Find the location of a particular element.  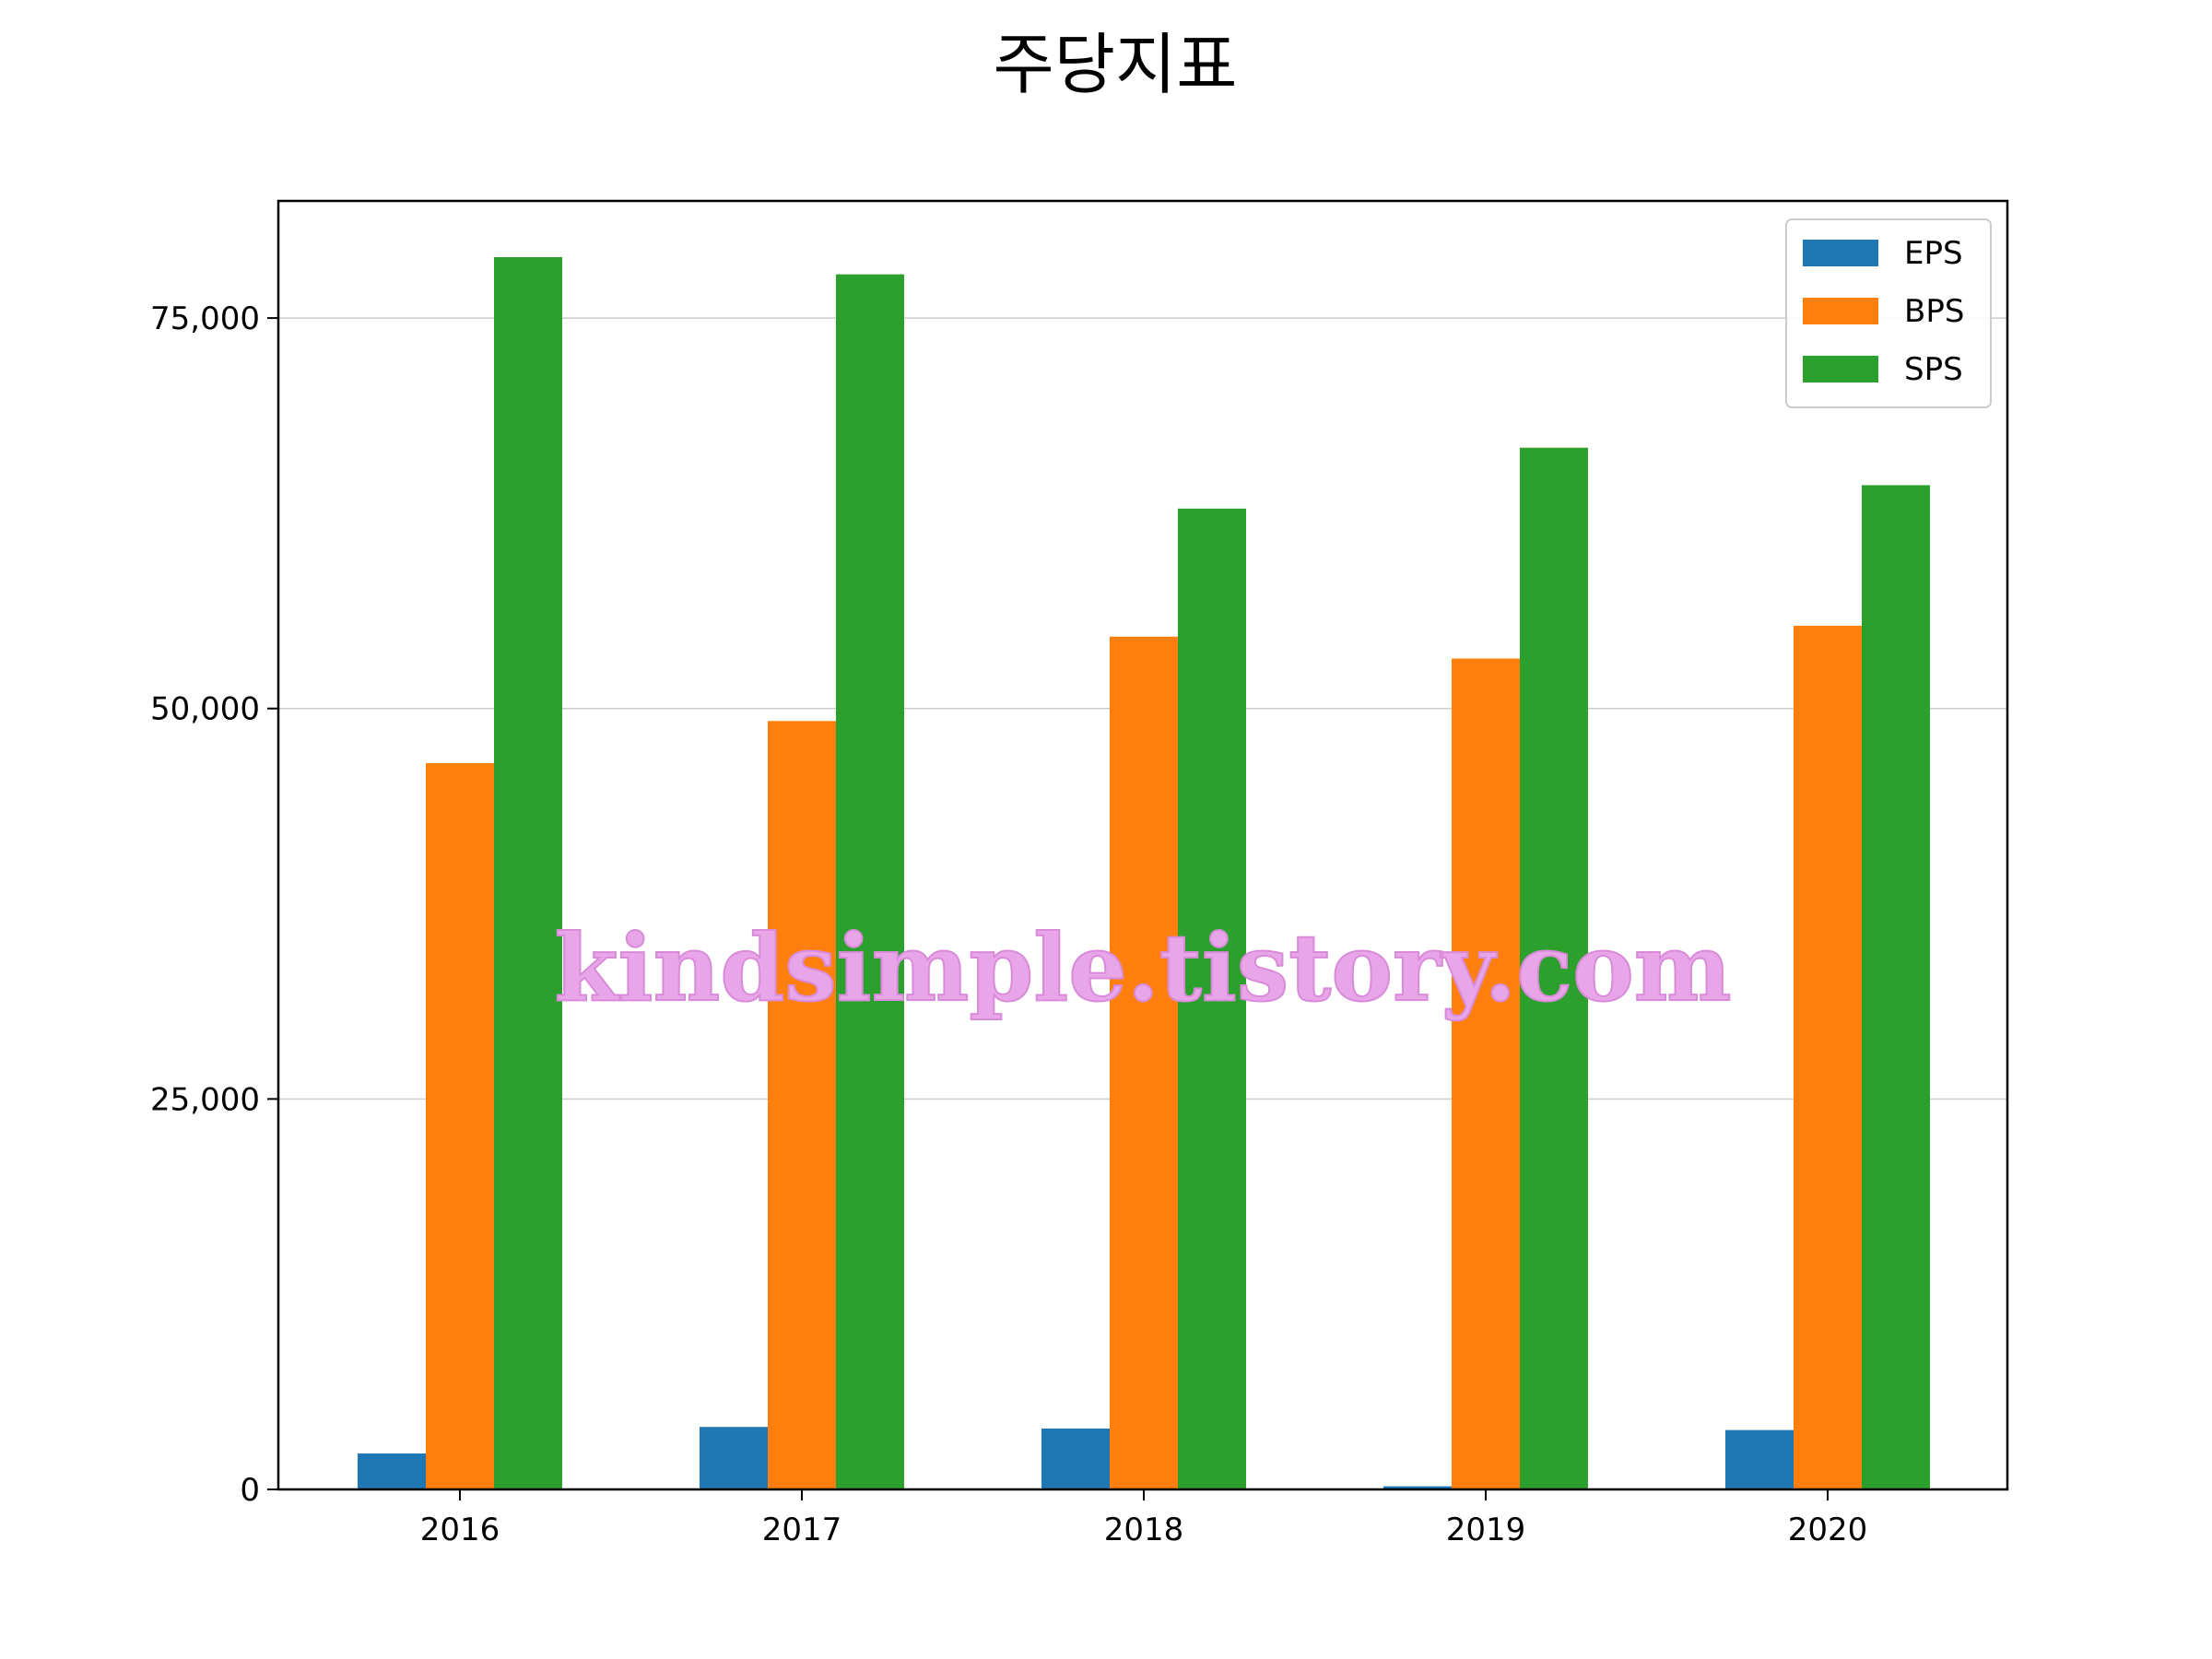

y-tick-label: 75,000 is located at coordinates (205, 318).